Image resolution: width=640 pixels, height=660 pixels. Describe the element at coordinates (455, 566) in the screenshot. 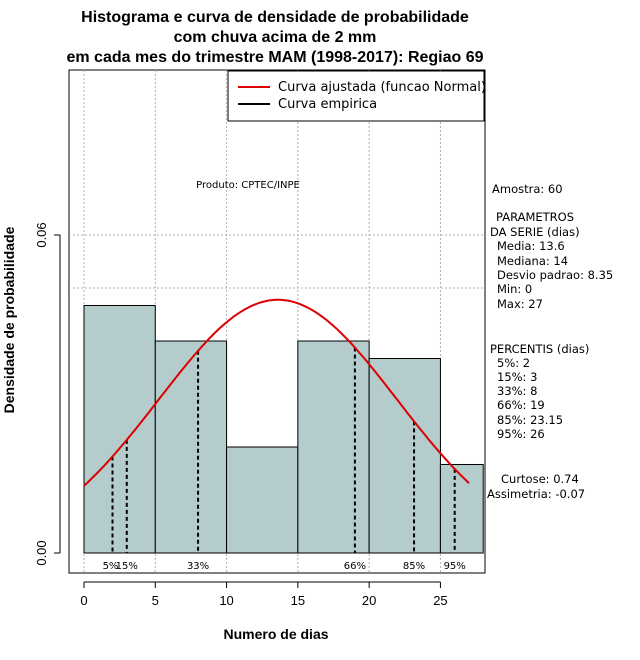

I see `percentile-label-5: 95%` at that location.